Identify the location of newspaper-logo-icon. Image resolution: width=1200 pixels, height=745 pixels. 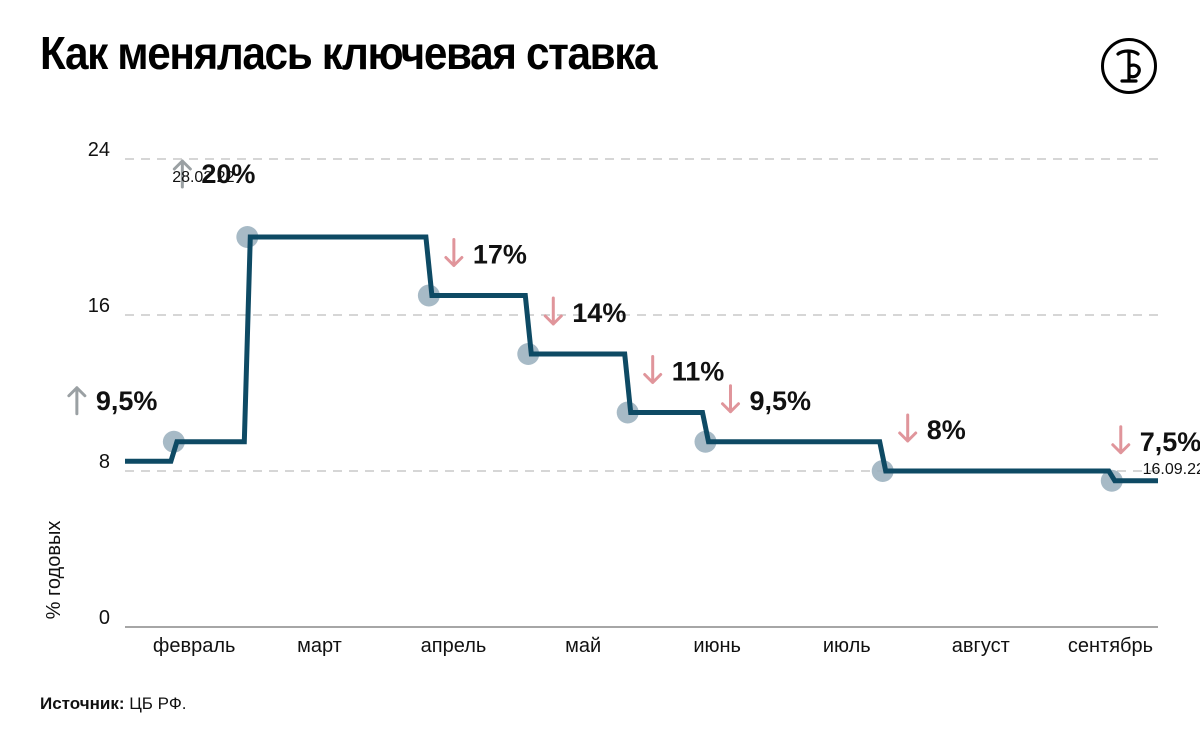
(1129, 66).